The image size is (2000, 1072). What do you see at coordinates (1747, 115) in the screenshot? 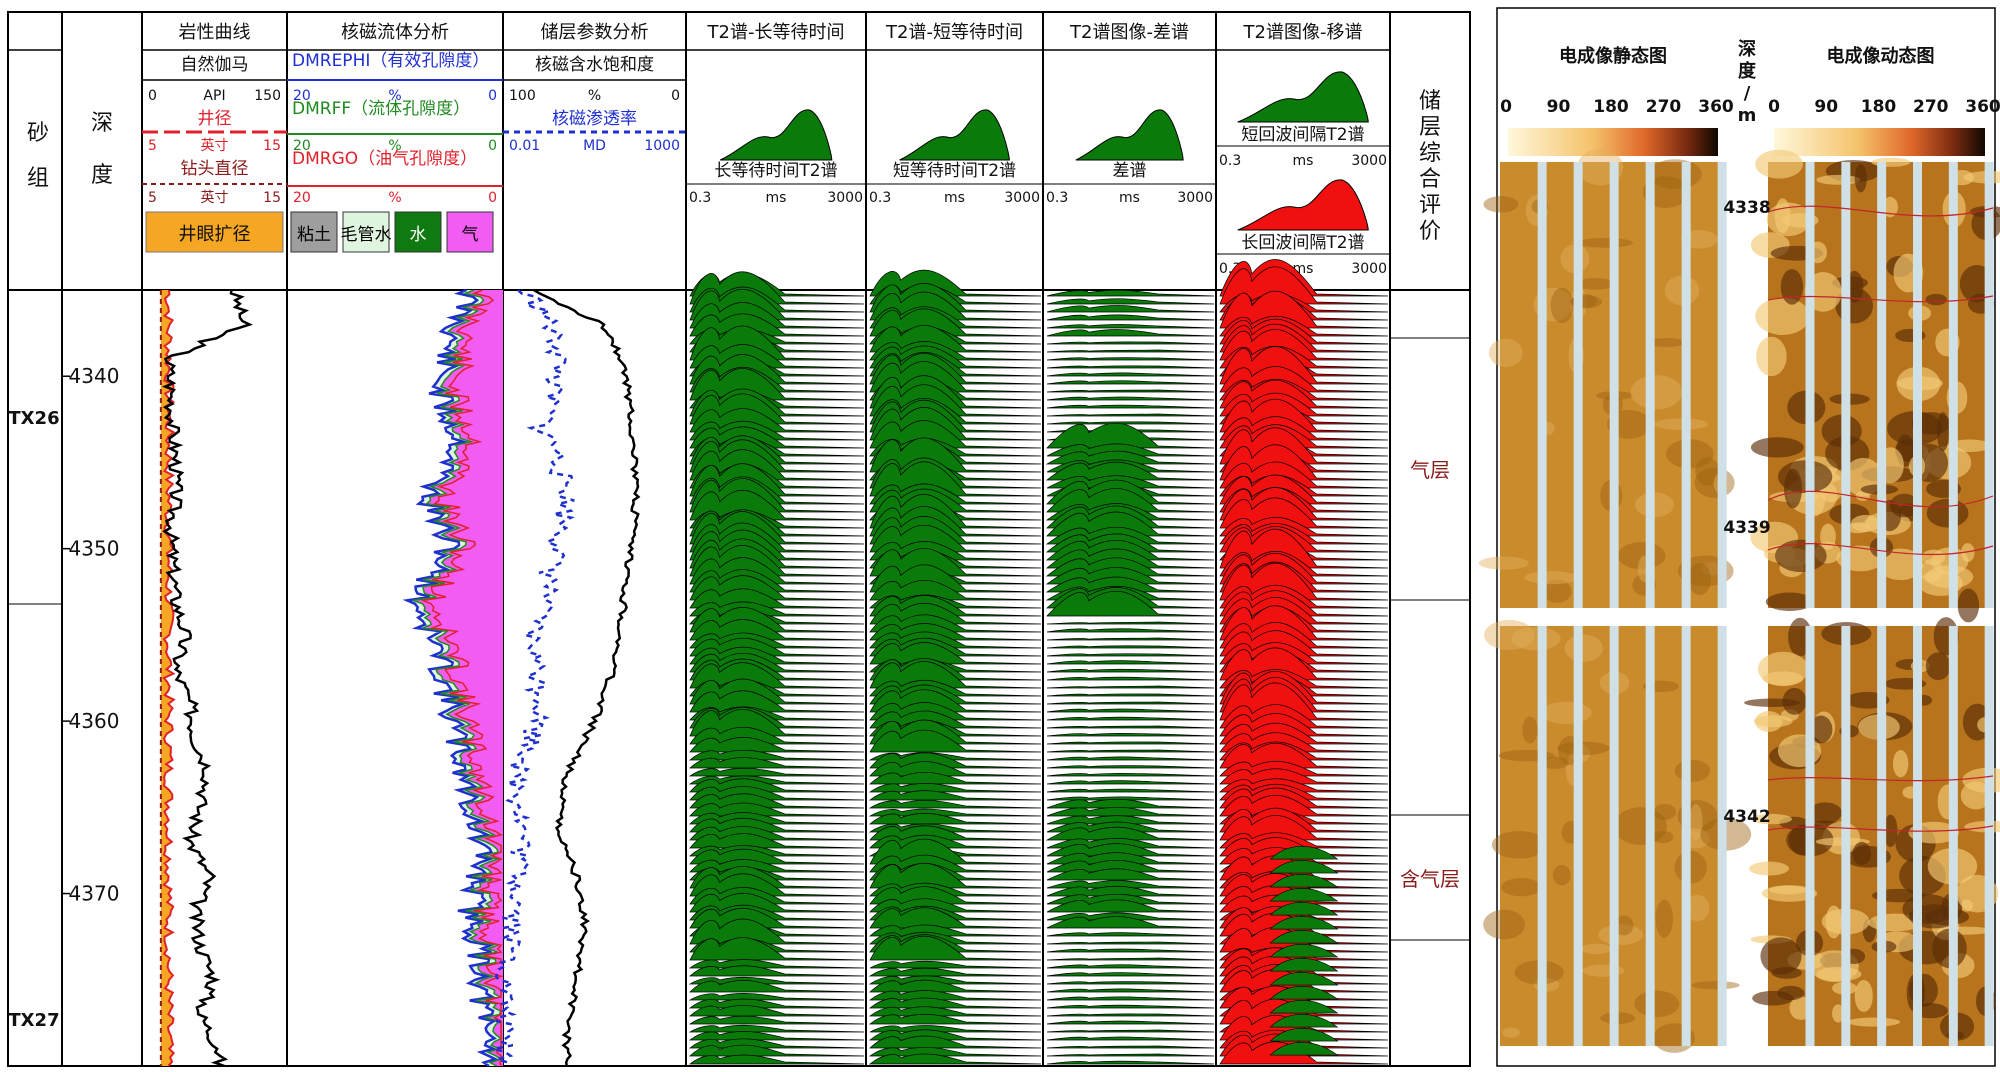
I see `depth-column-title: m` at bounding box center [1747, 115].